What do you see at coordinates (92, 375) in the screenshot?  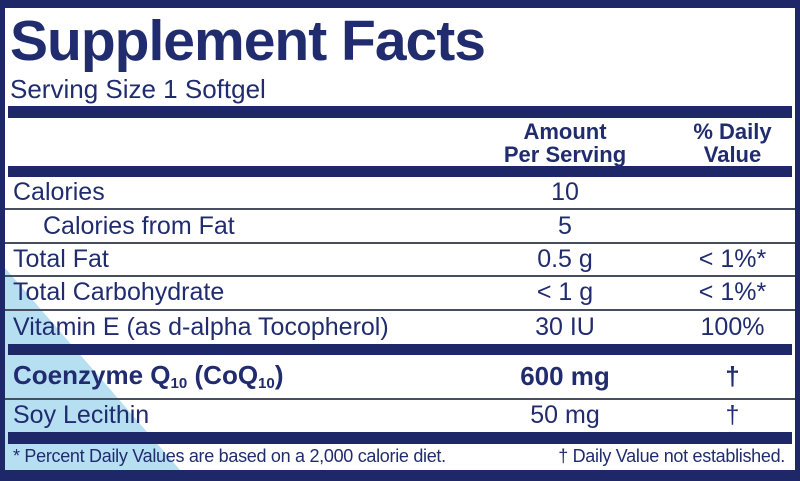 I see `coq-name-part: Coenzyme Q` at bounding box center [92, 375].